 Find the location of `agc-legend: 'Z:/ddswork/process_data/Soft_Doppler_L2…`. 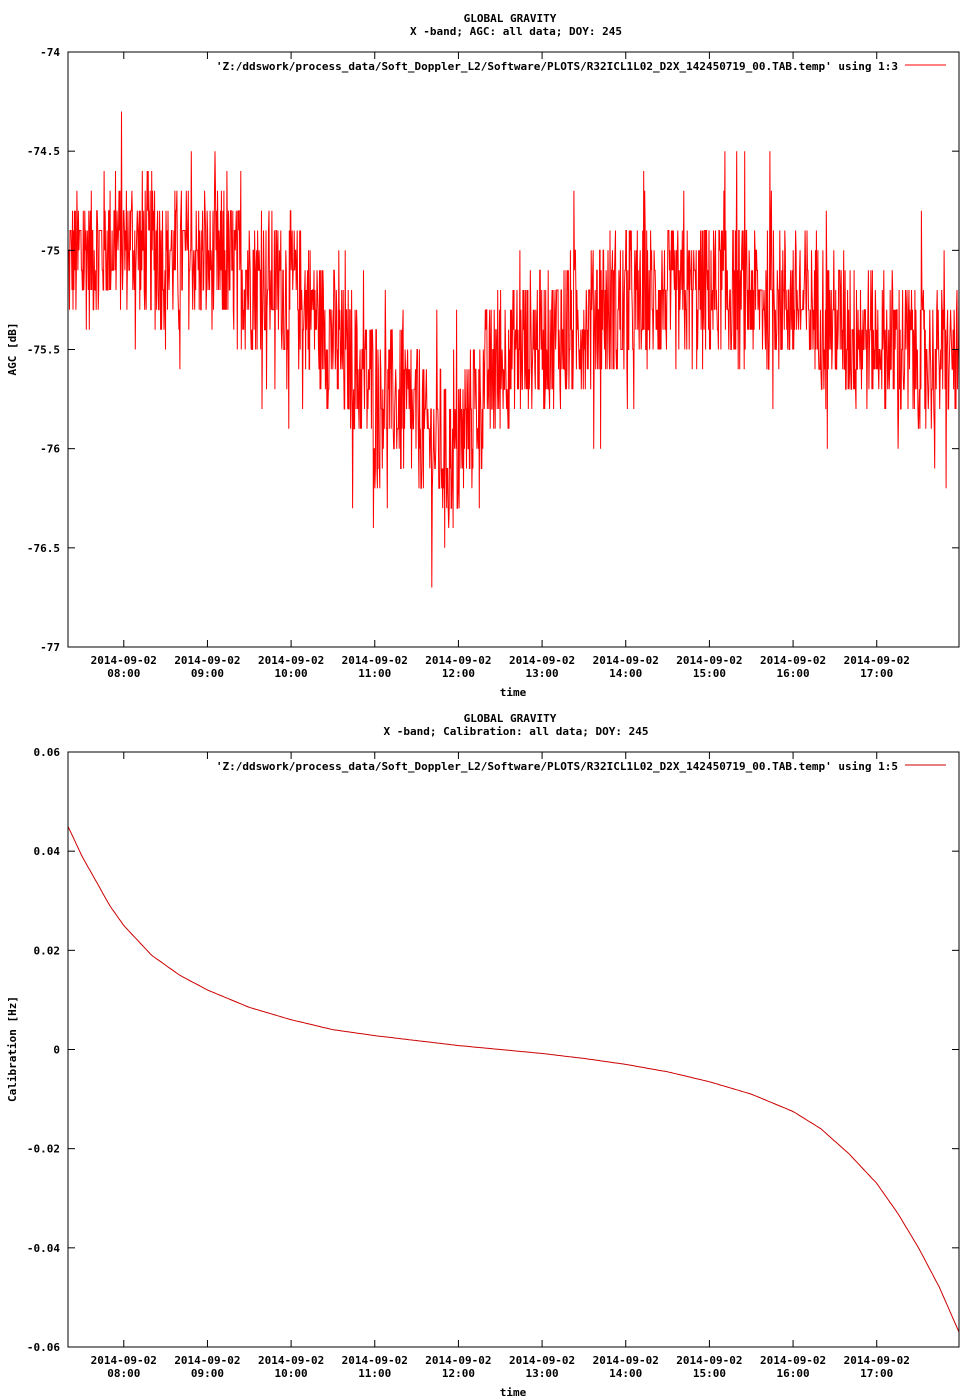

agc-legend: 'Z:/ddswork/process_data/Soft_Doppler_L2… is located at coordinates (581, 66).